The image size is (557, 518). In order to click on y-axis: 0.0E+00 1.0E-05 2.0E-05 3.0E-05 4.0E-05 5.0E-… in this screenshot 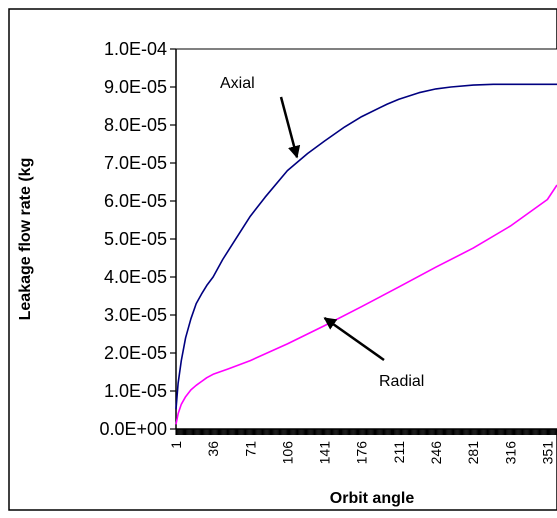, I will do `click(138, 239)`.